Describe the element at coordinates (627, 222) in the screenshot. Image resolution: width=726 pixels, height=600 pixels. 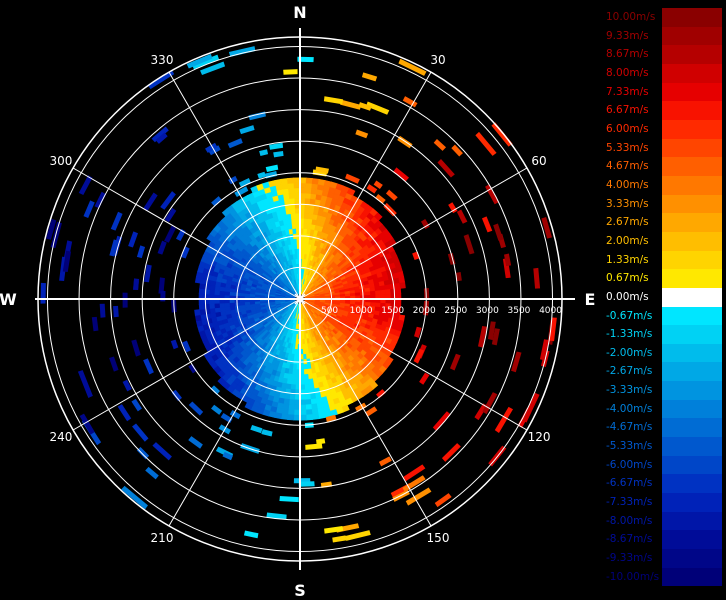
I see `colorbar-label: 2.67m/s` at that location.